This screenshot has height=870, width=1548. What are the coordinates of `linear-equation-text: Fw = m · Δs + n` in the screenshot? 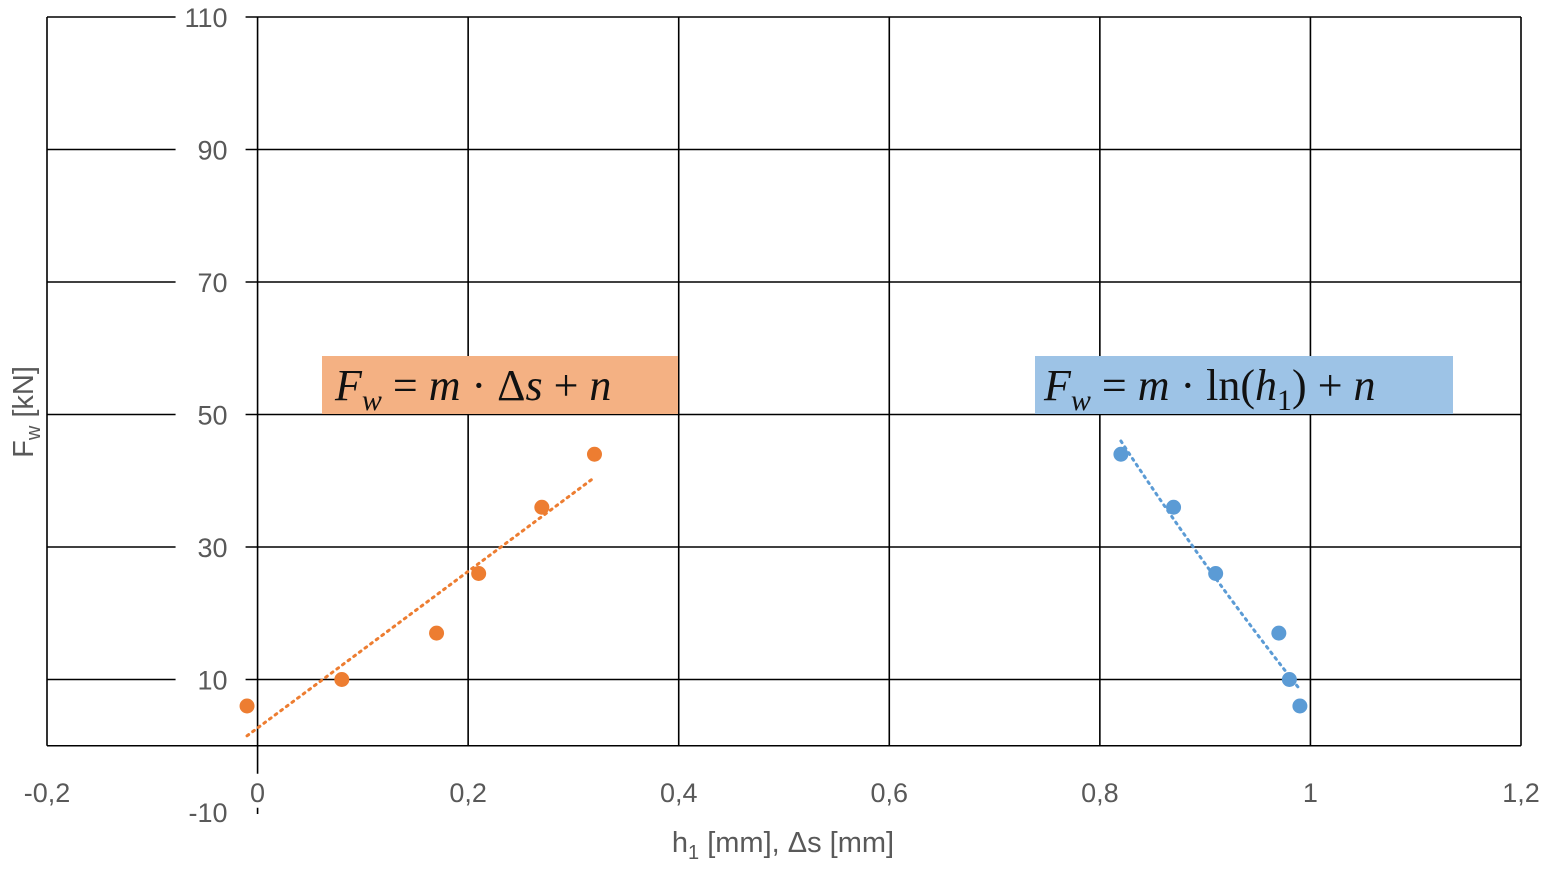 It's located at (472, 389).